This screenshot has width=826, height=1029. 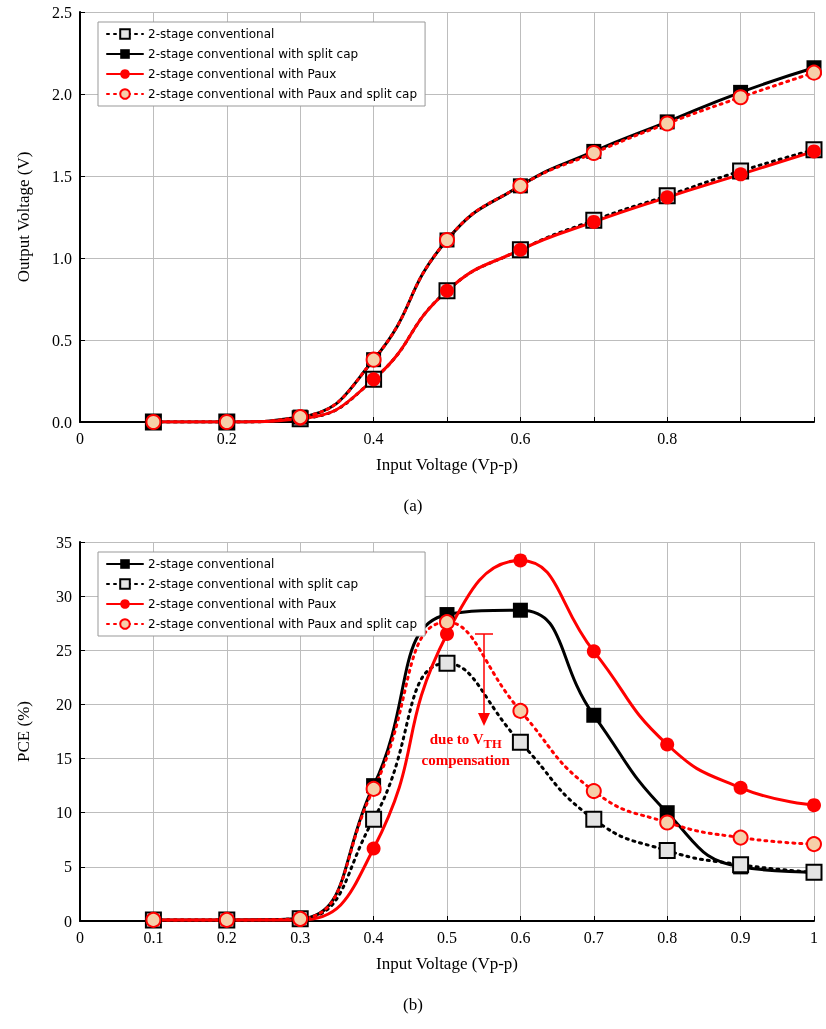 I want to click on y-tick-label: 20, so click(x=64, y=704).